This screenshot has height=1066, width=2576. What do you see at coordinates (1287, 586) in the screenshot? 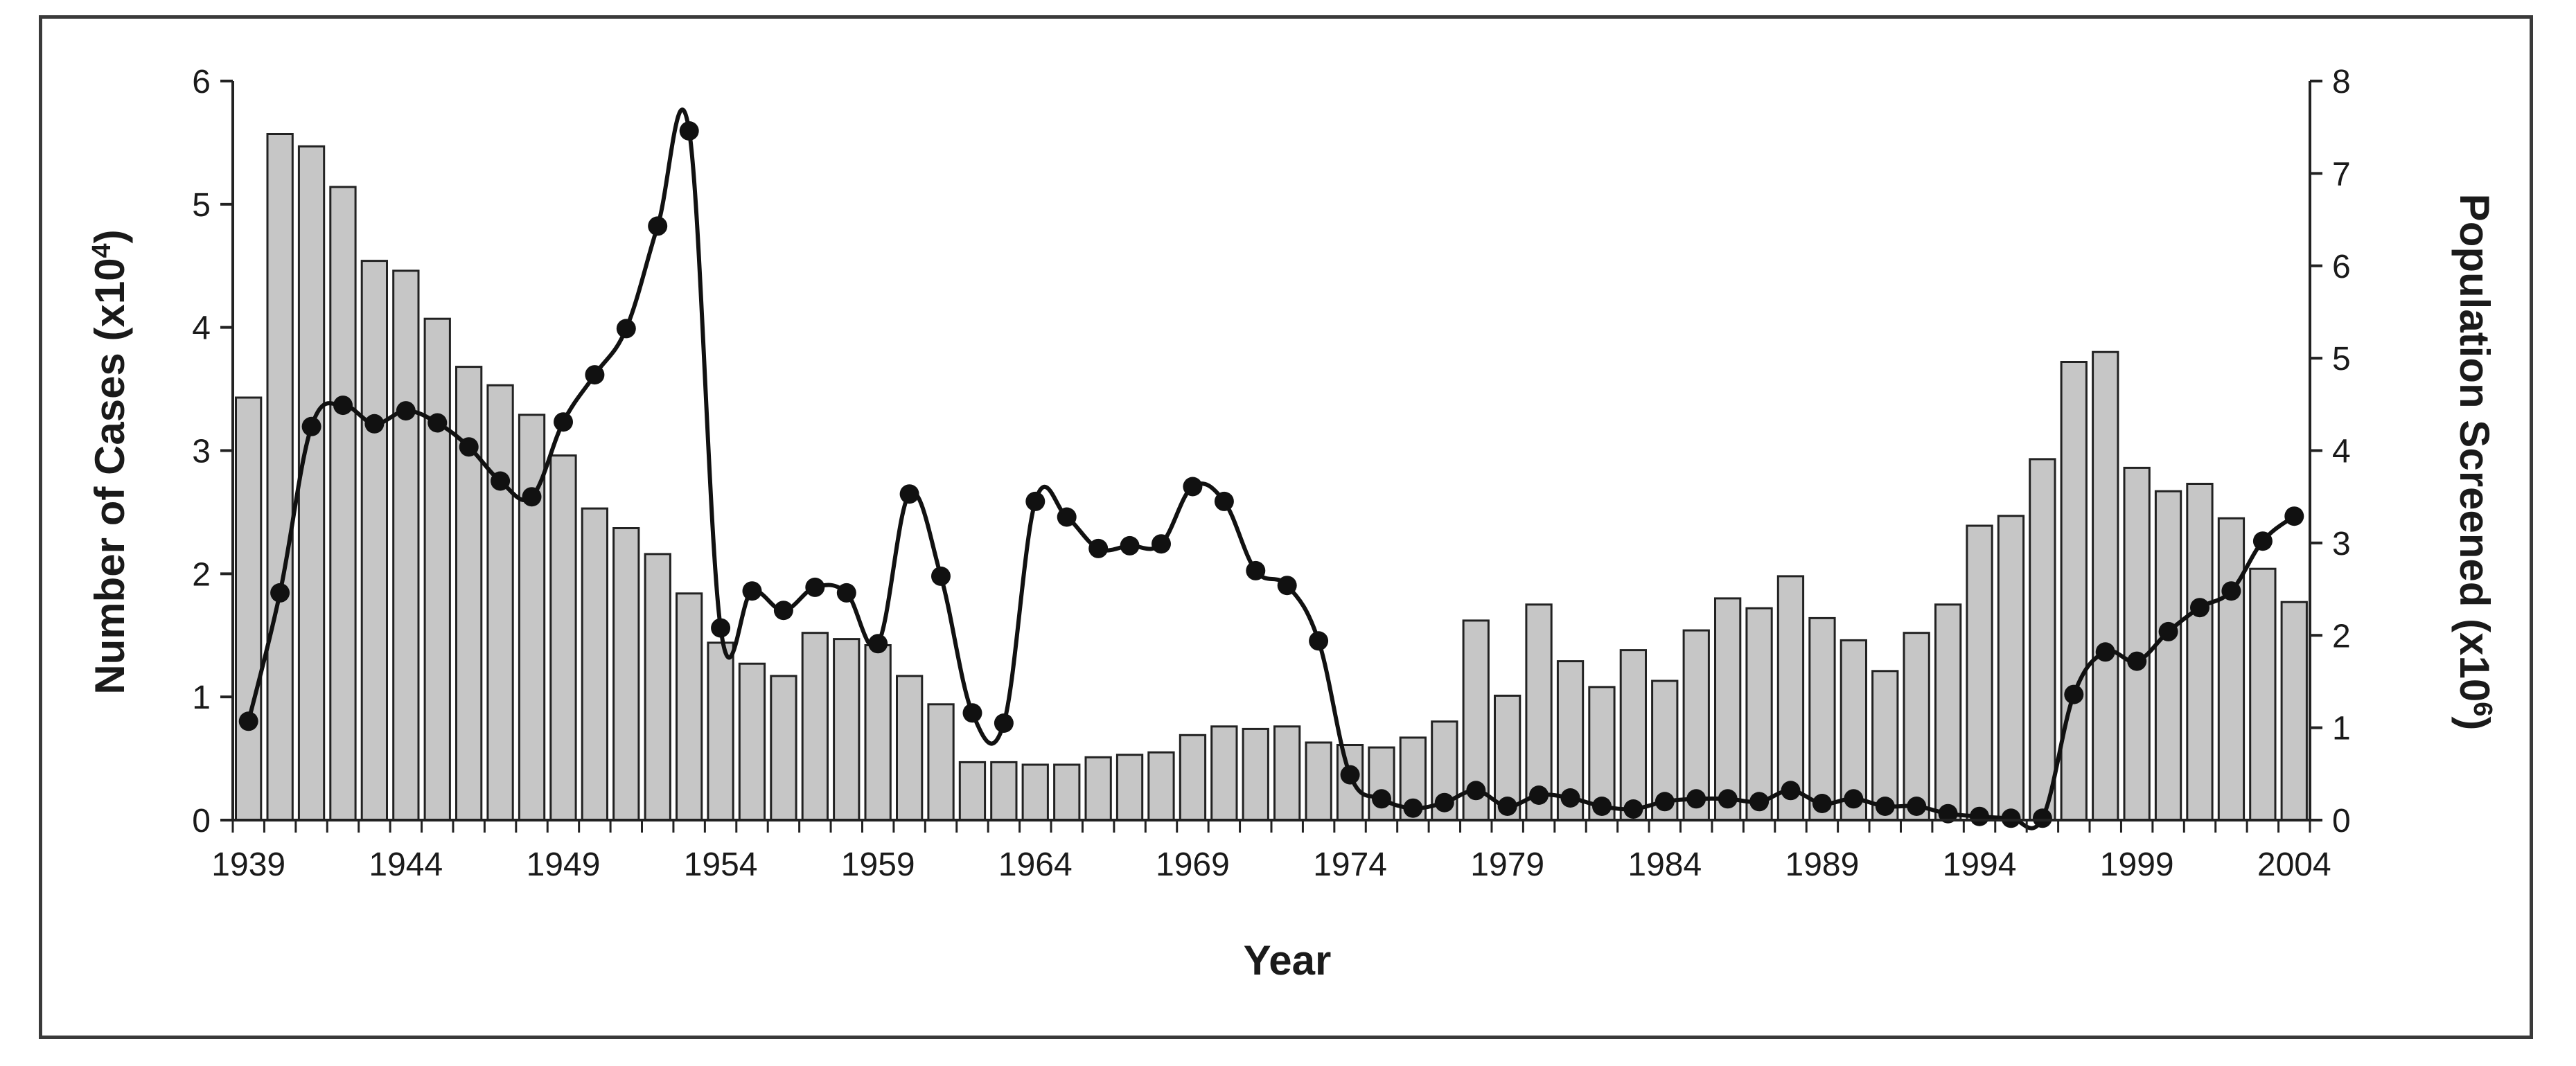
I see `screened-point-1972` at bounding box center [1287, 586].